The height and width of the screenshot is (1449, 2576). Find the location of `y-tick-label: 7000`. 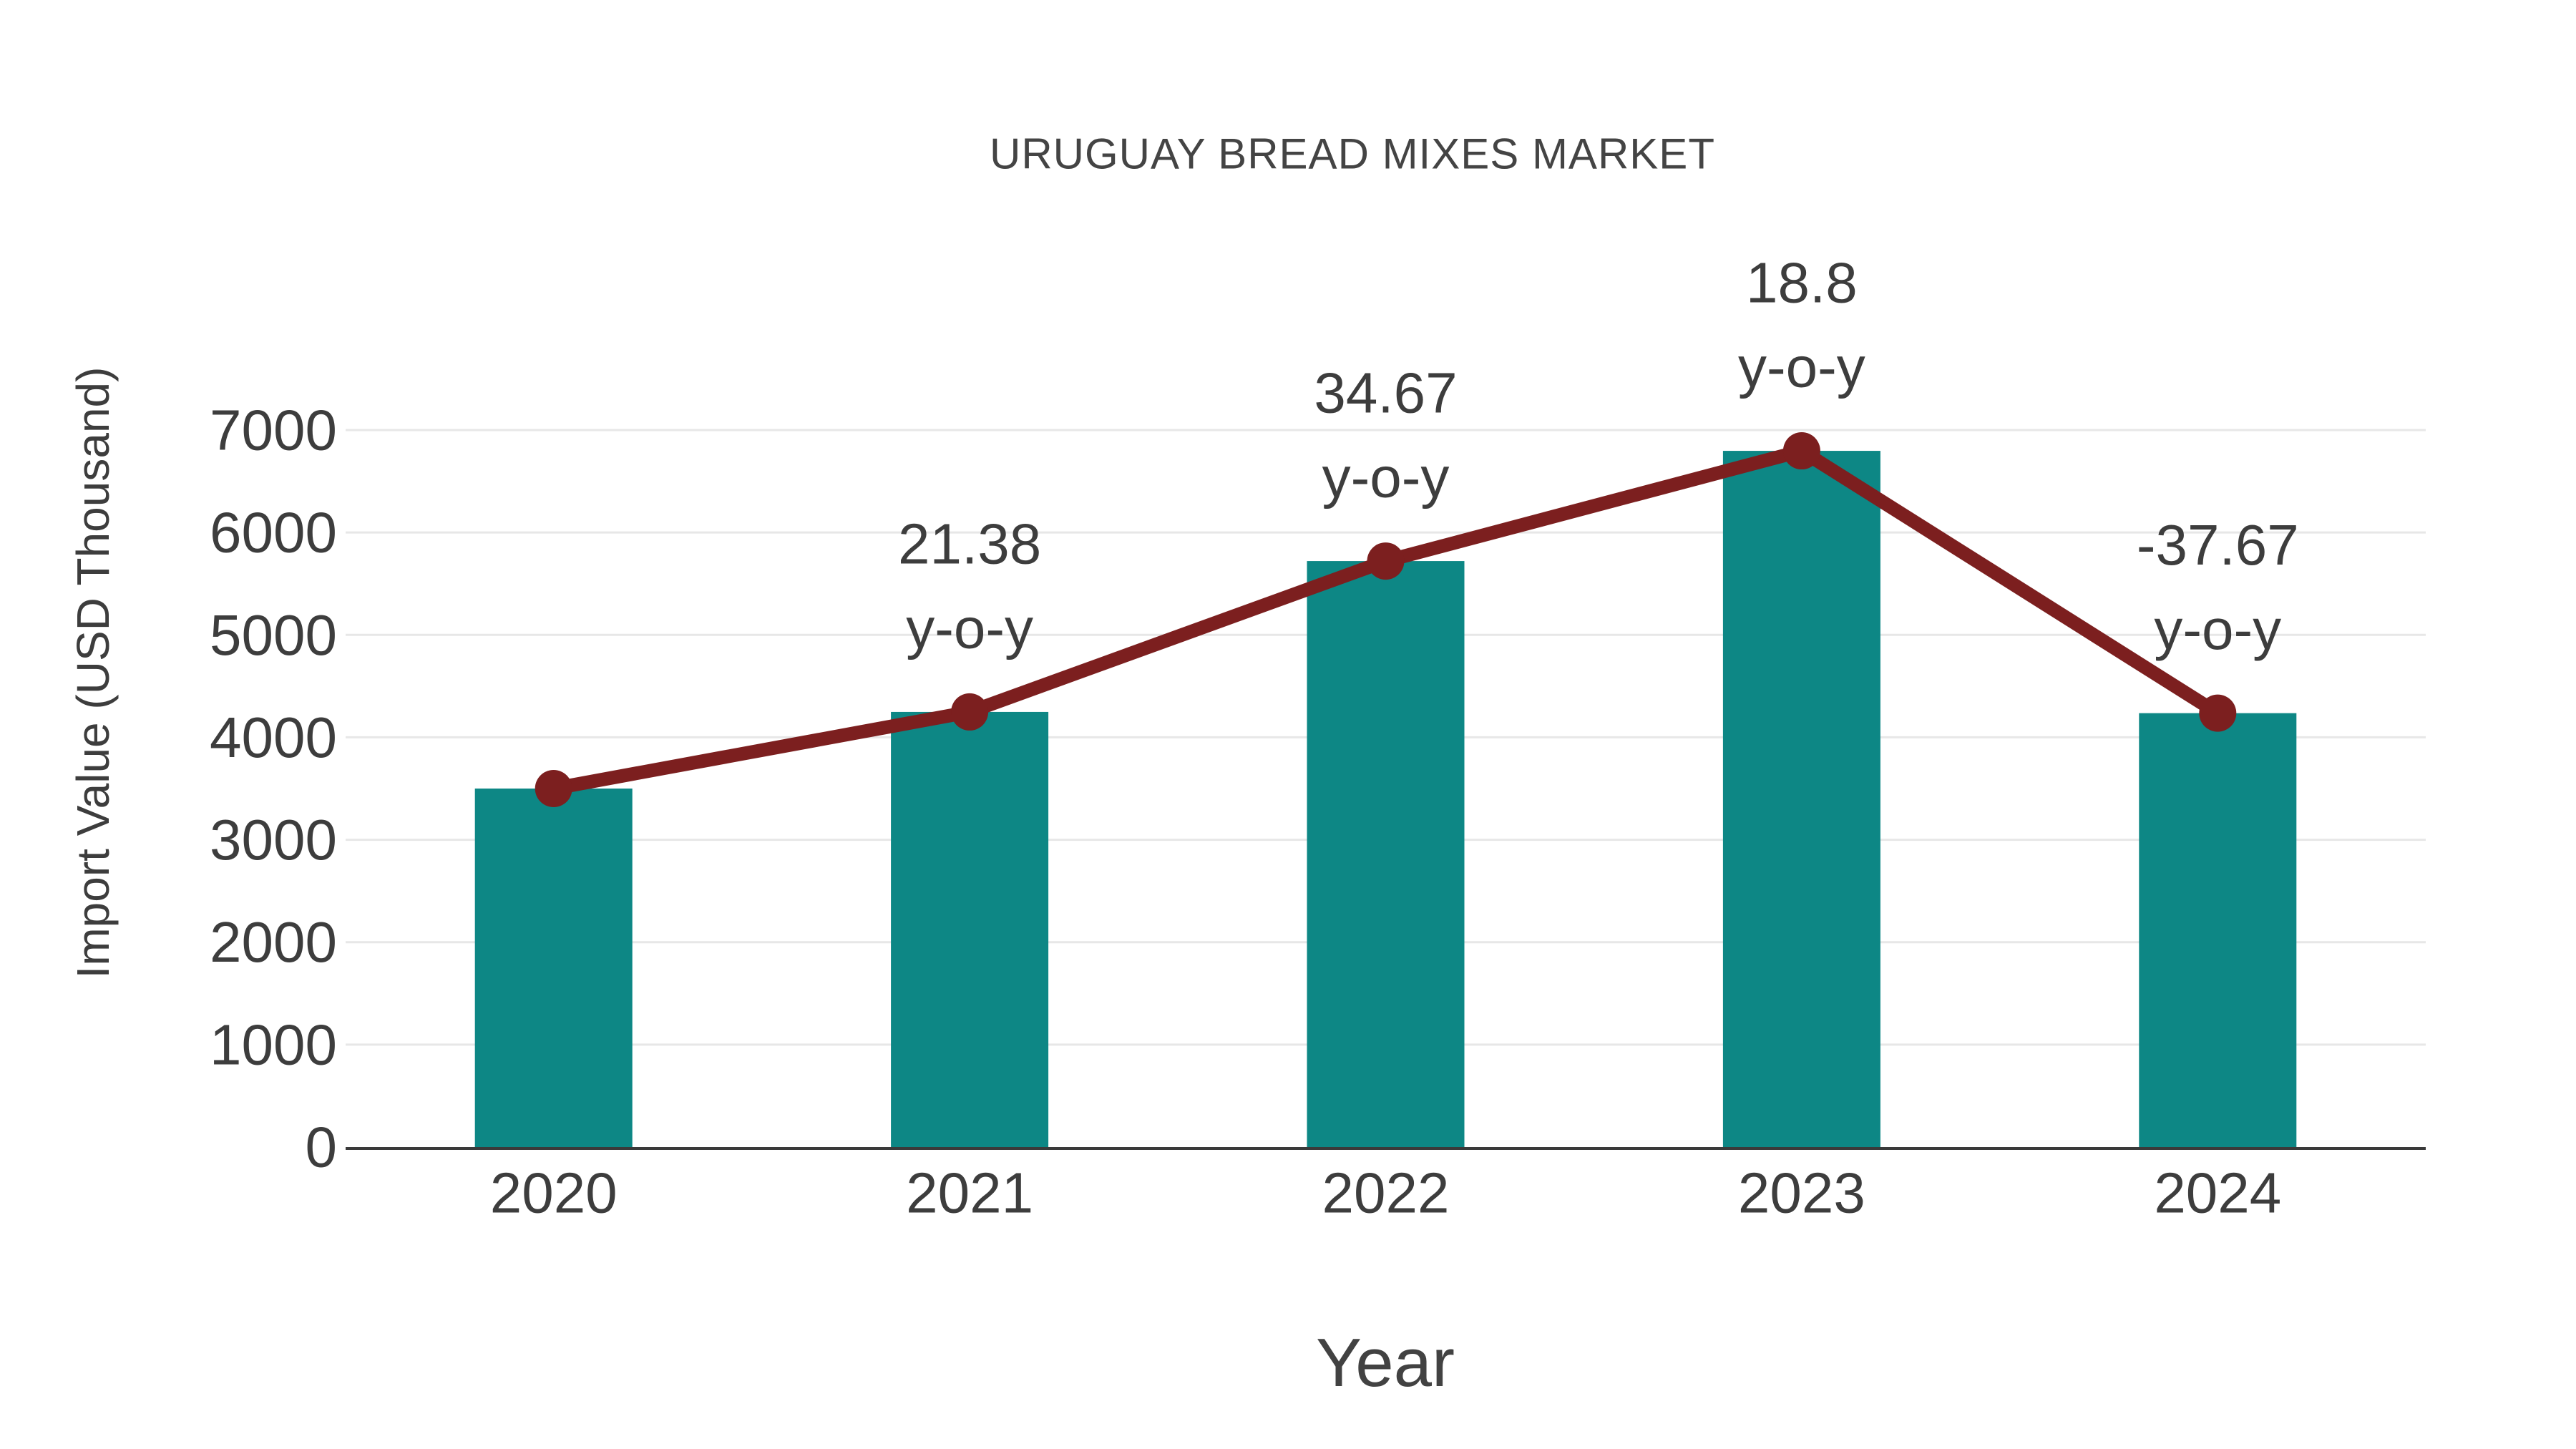

y-tick-label: 7000 is located at coordinates (273, 430).